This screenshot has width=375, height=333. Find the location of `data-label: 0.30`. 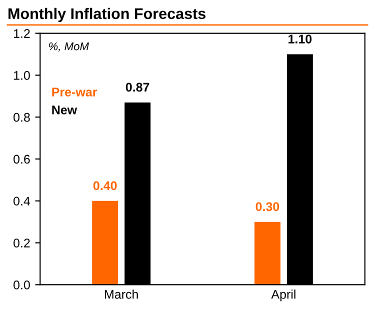

data-label: 0.30 is located at coordinates (268, 207).